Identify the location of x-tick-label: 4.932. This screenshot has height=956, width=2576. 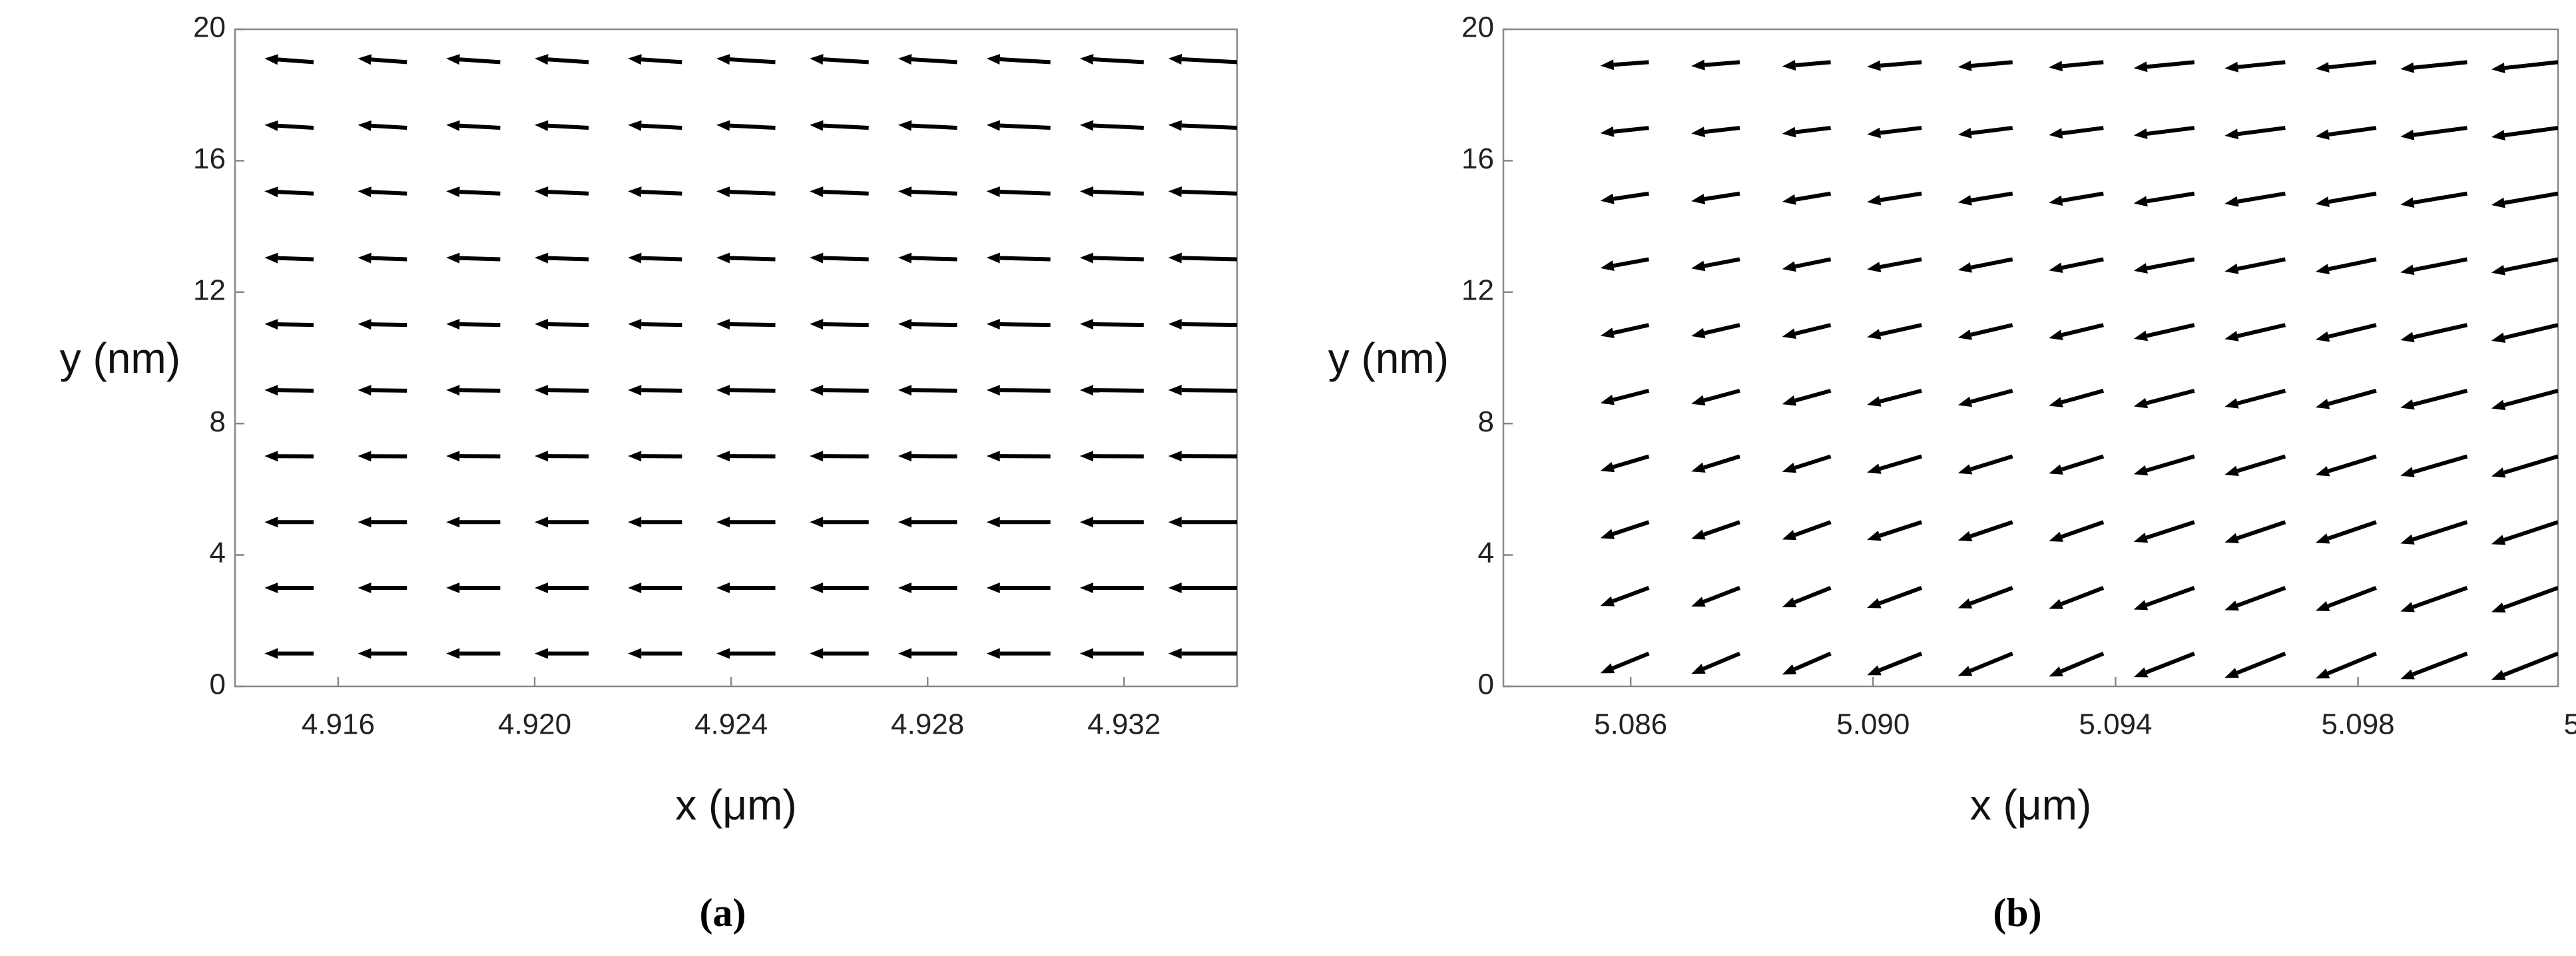
(1124, 724).